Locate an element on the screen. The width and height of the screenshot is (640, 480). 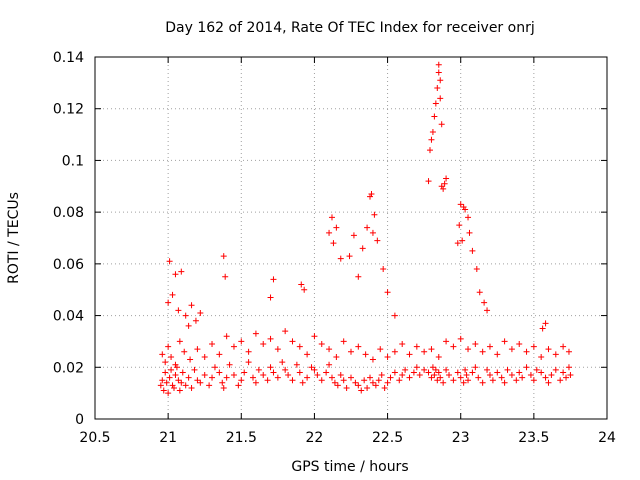
y-tick-label: 0 is located at coordinates (79, 420).